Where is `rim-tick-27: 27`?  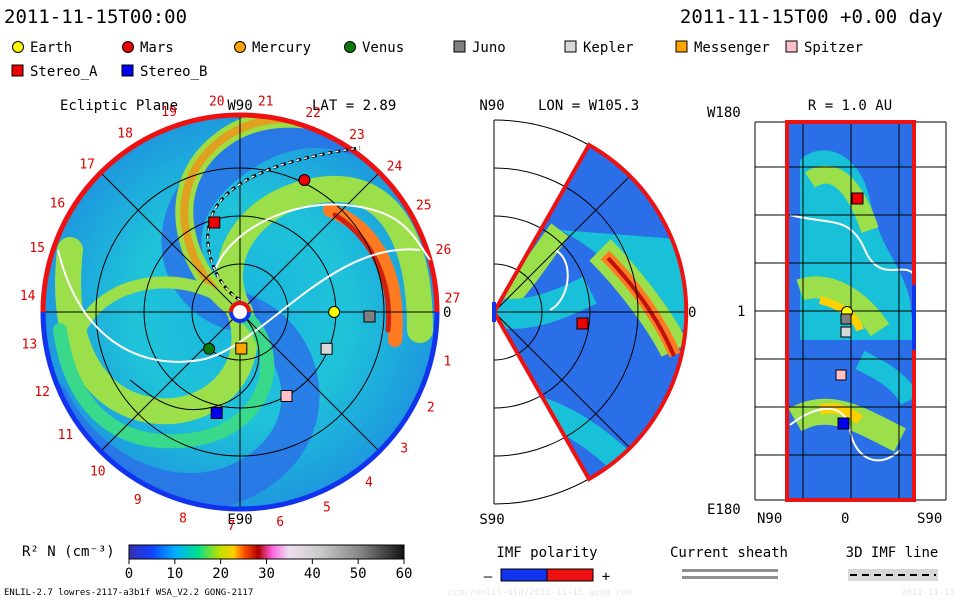
rim-tick-27: 27 is located at coordinates (453, 298).